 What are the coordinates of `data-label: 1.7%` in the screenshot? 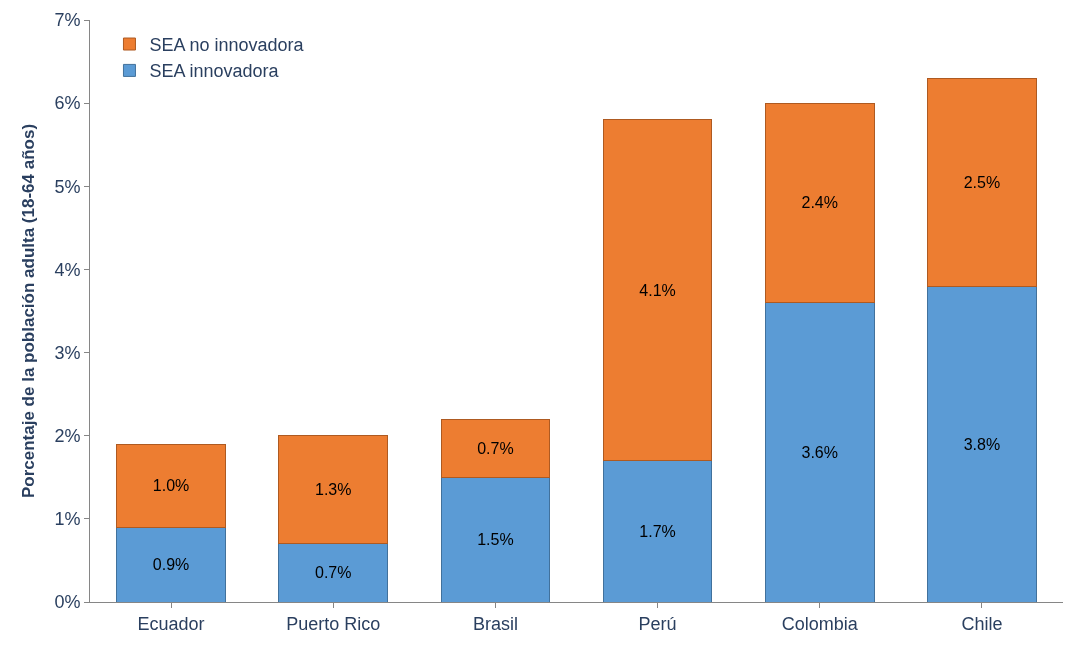 It's located at (657, 531).